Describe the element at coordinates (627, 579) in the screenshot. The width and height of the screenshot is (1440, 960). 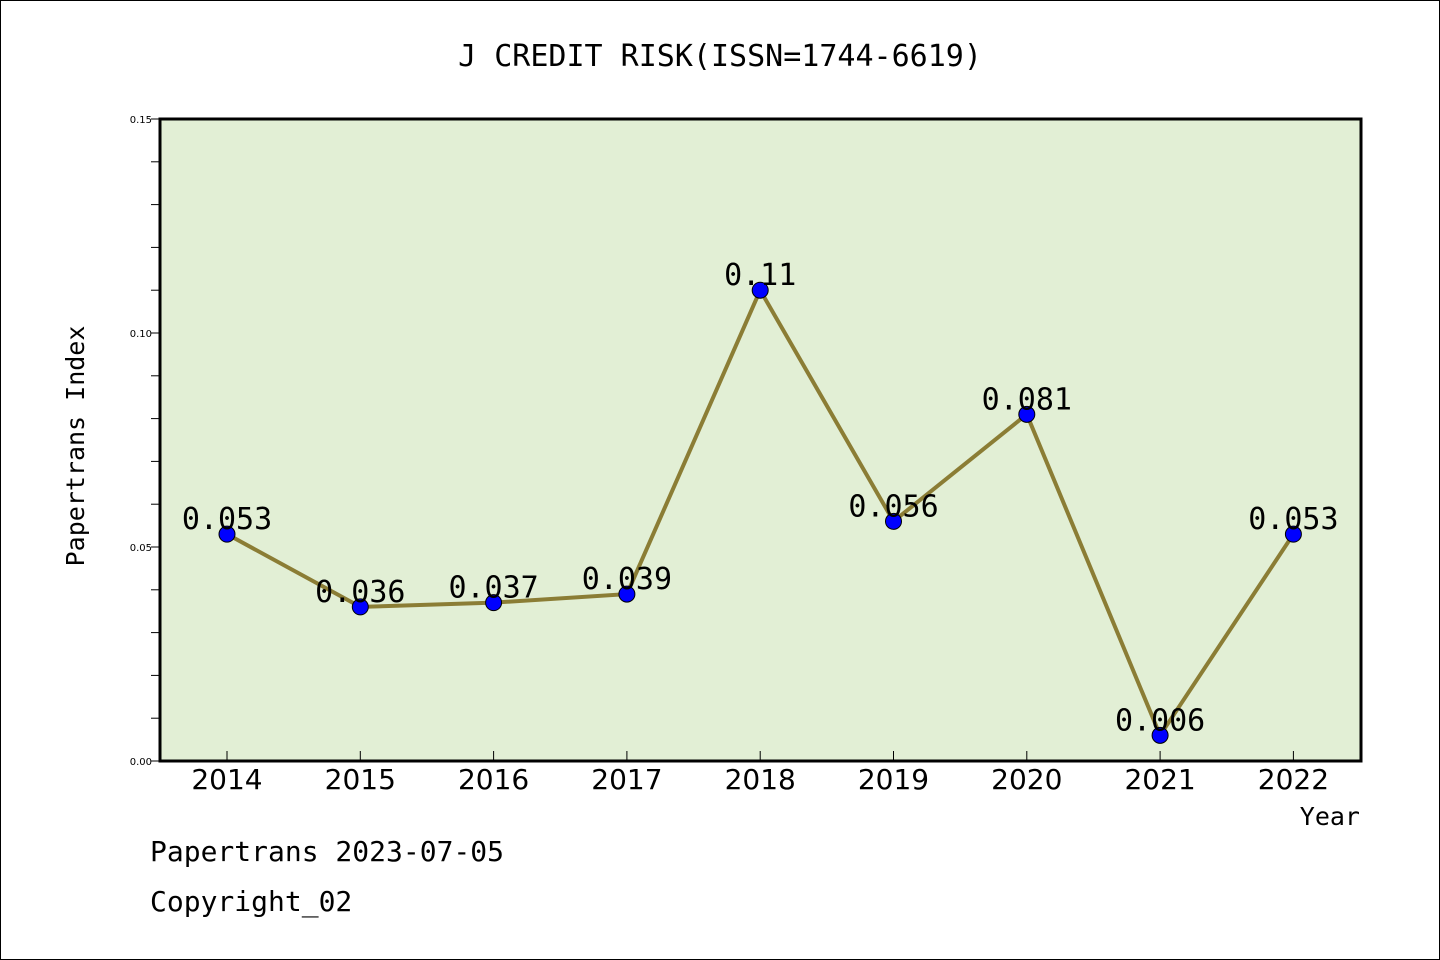
I see `data-label: 0.039` at that location.